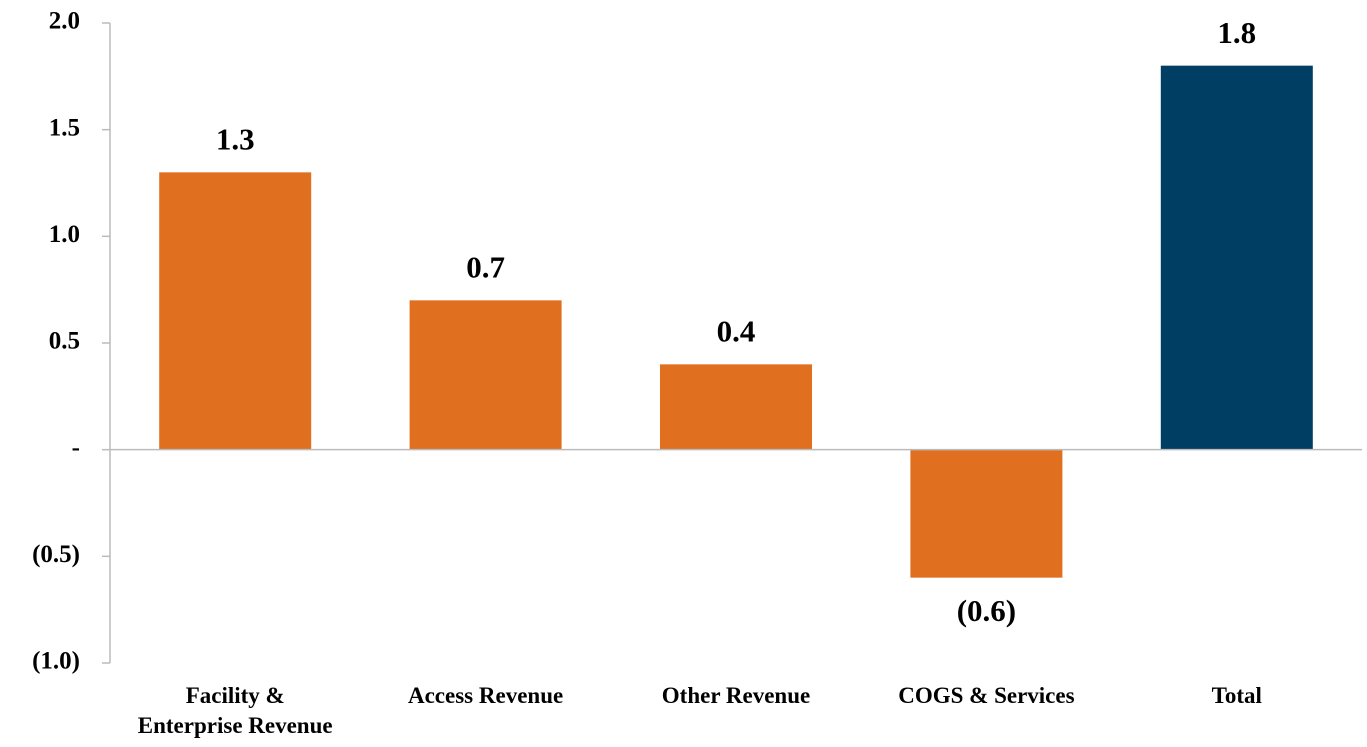 The height and width of the screenshot is (747, 1367). Describe the element at coordinates (986, 610) in the screenshot. I see `data-label: (0.6)` at that location.